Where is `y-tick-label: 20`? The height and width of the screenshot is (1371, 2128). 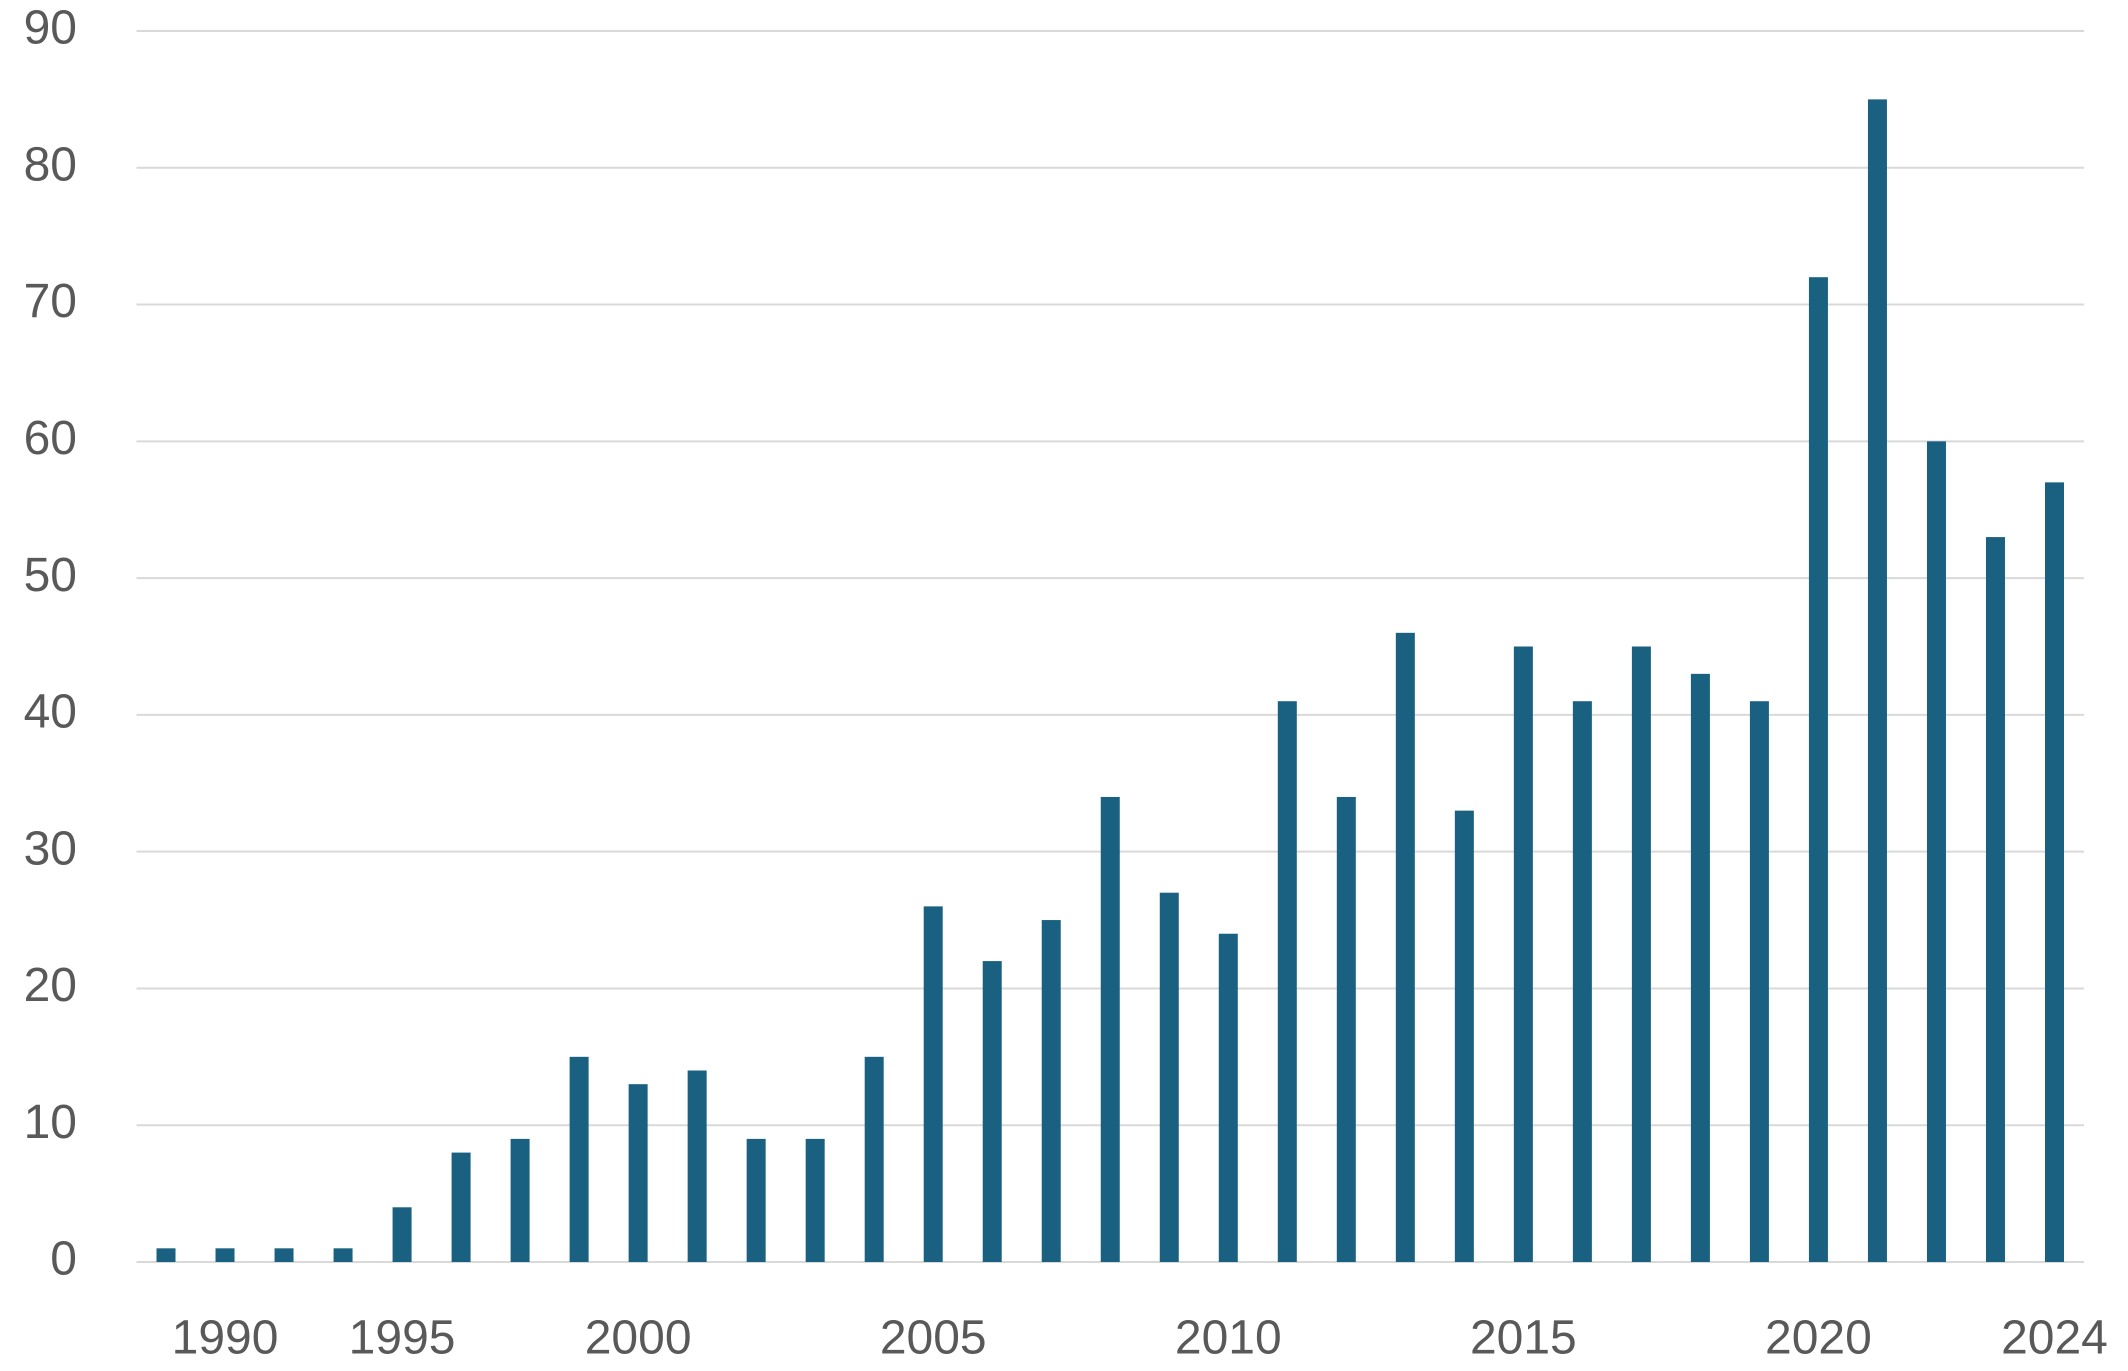 y-tick-label: 20 is located at coordinates (50, 985).